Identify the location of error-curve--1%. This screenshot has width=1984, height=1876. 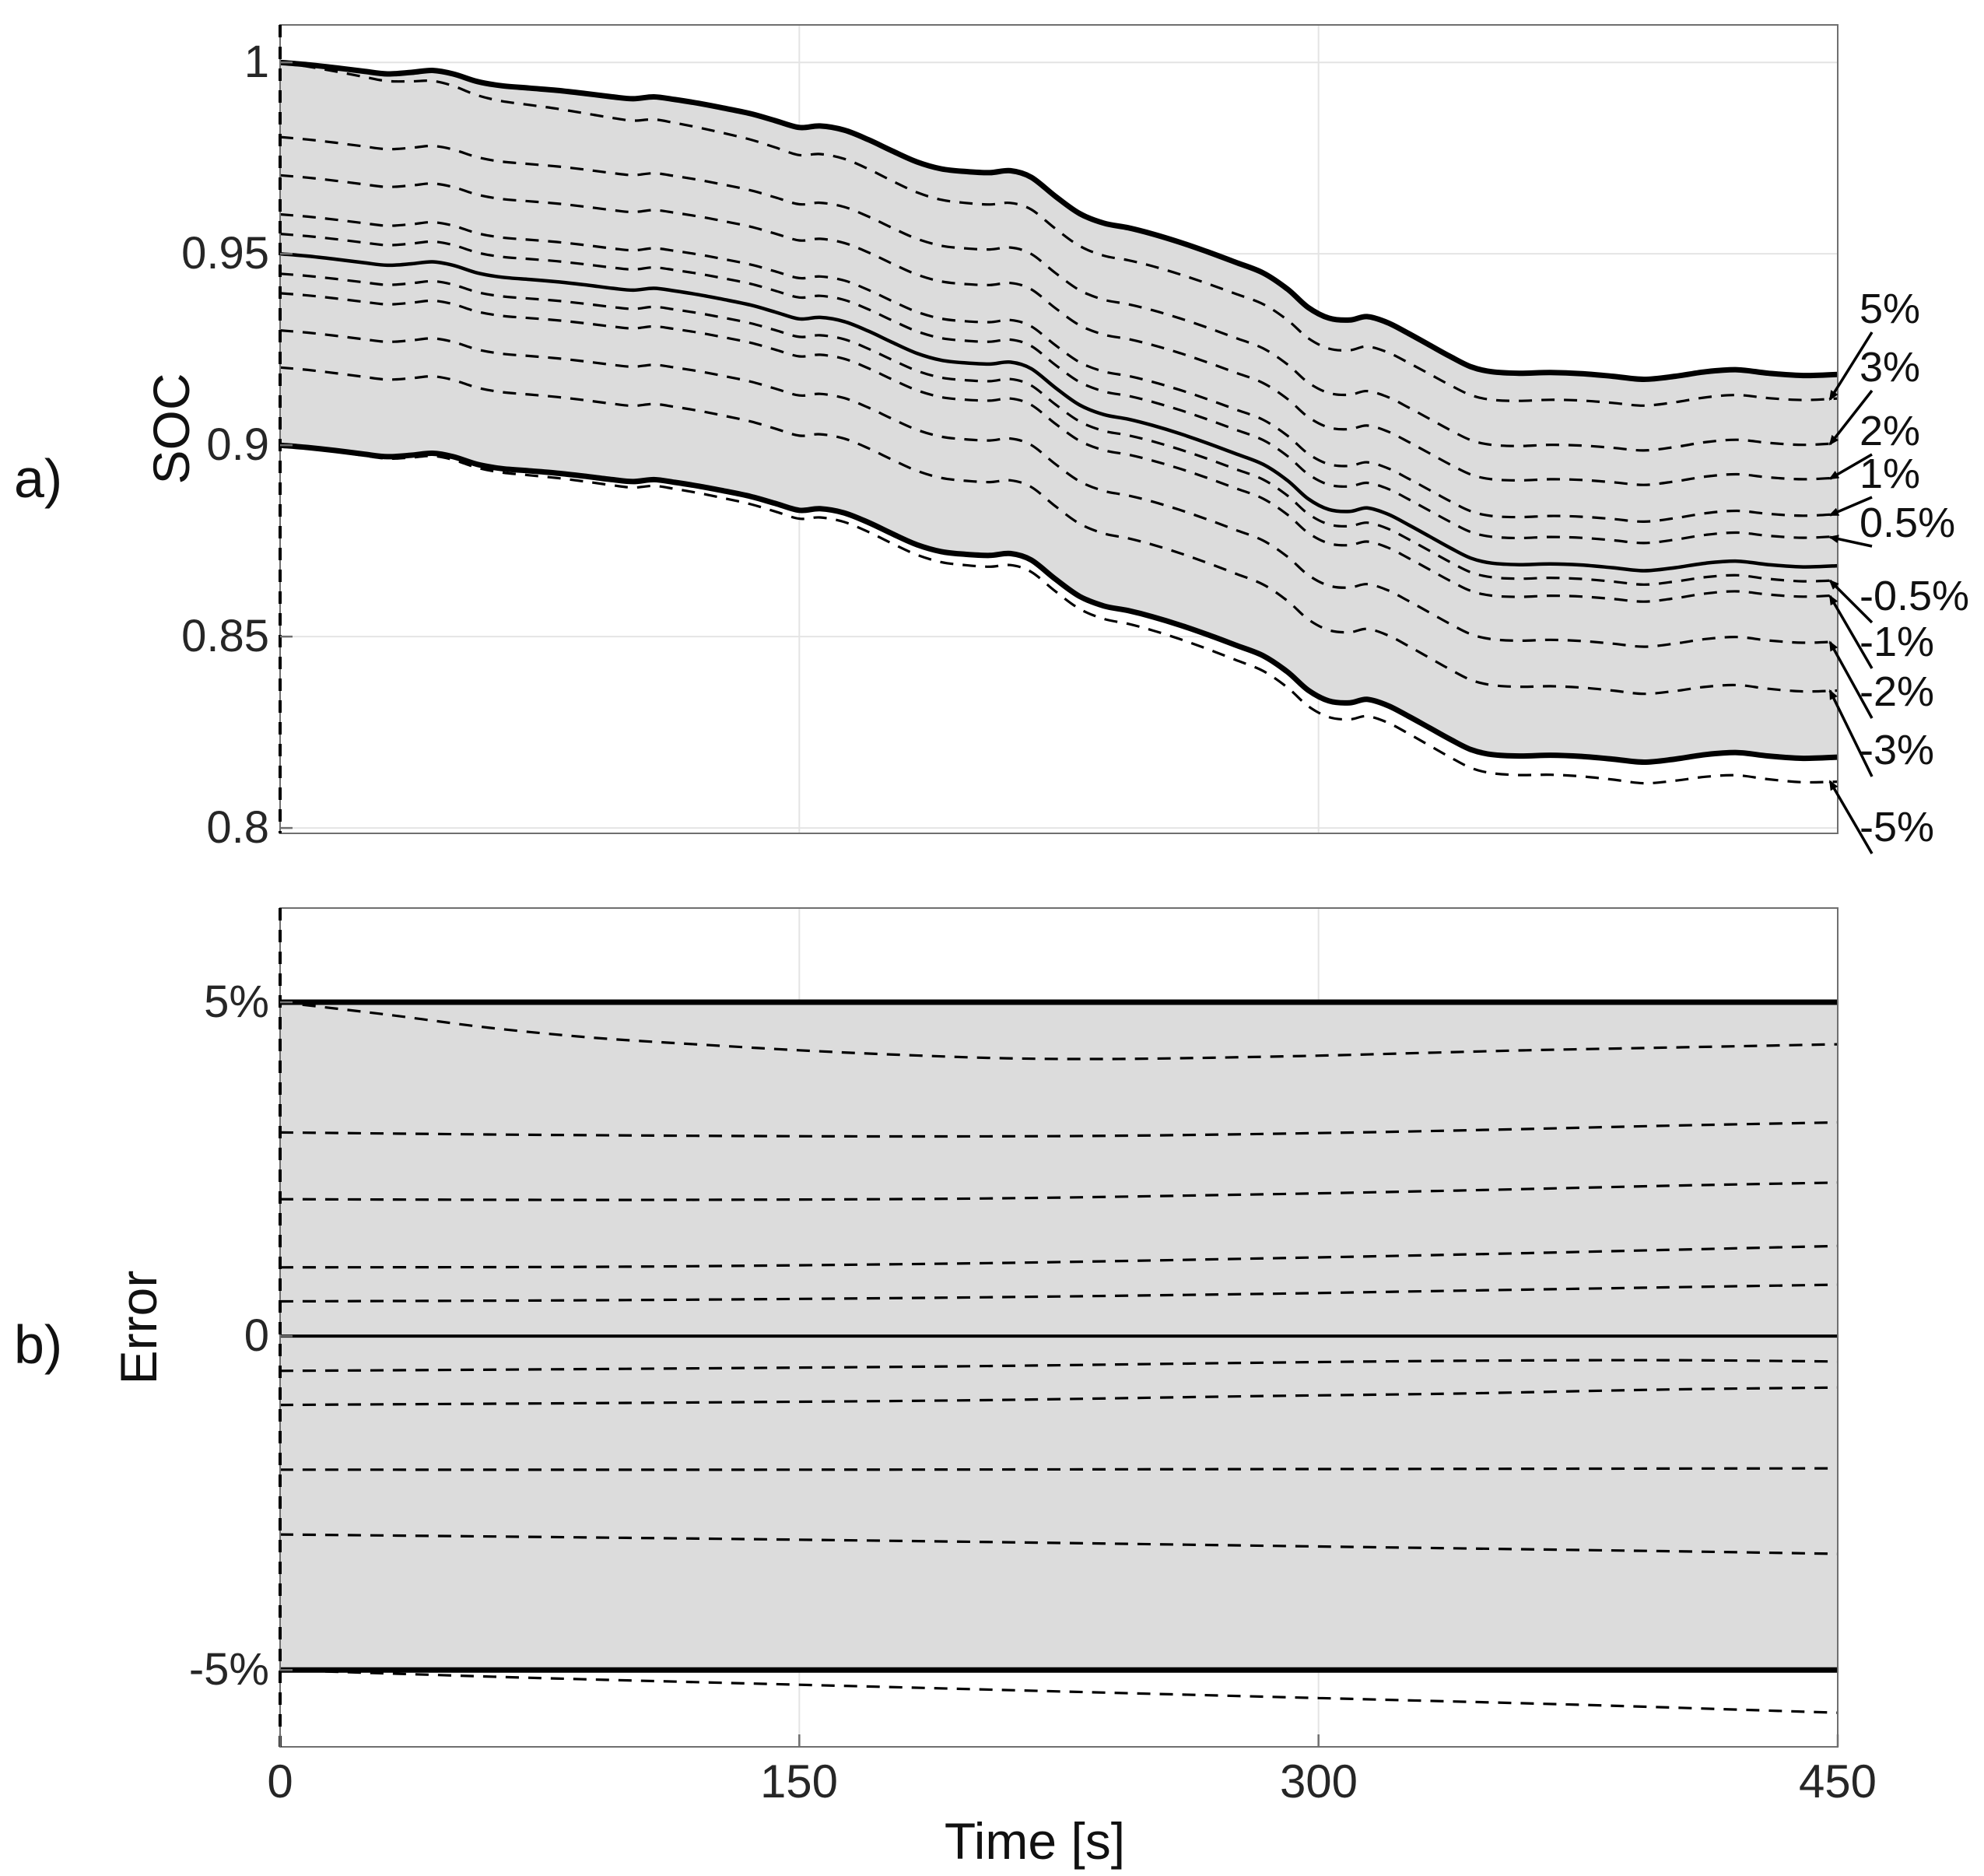
(1059, 1396).